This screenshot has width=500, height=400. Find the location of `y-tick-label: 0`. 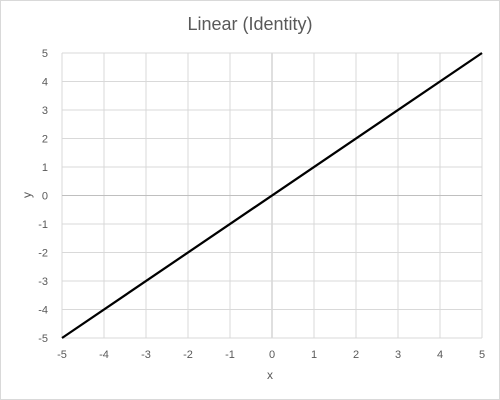

y-tick-label: 0 is located at coordinates (45, 197).